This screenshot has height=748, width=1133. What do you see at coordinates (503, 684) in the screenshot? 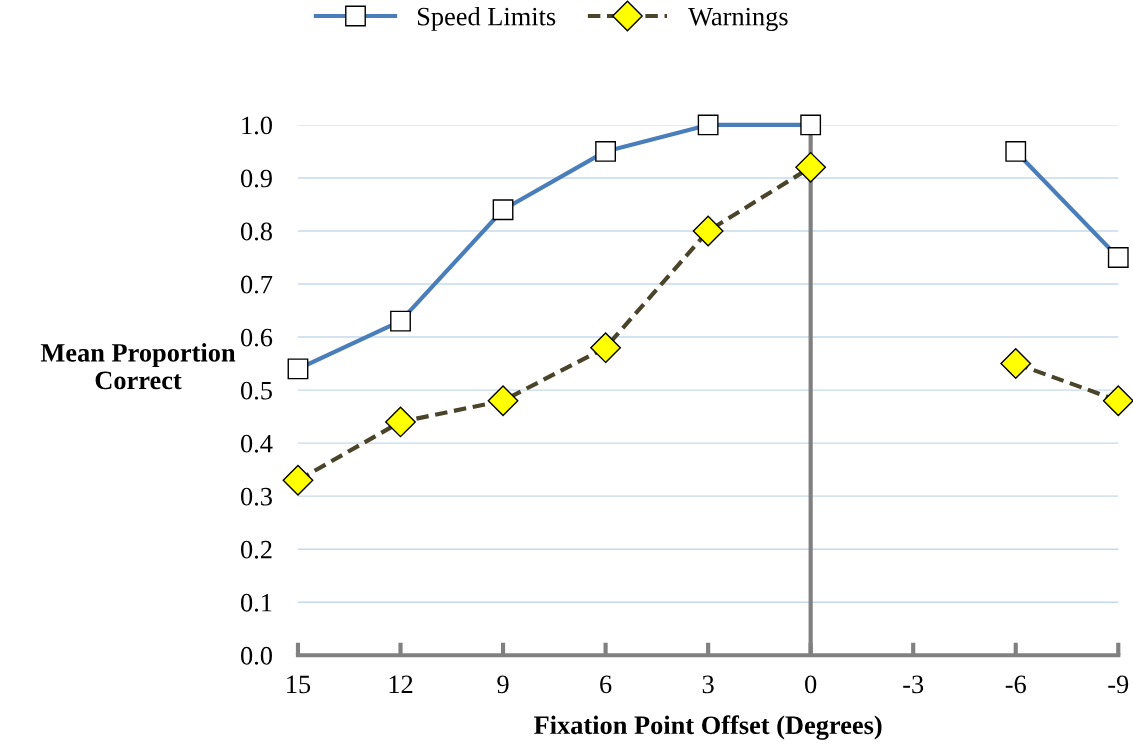
I see `x-tick-label: 9` at bounding box center [503, 684].